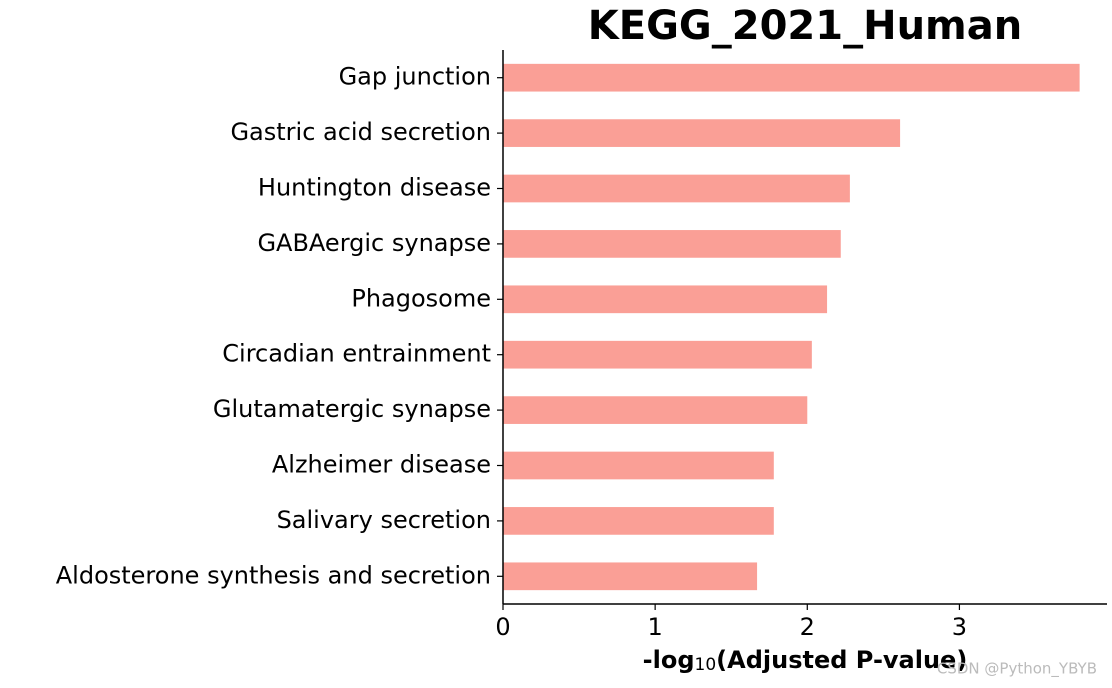  Describe the element at coordinates (421, 298) in the screenshot. I see `y-tick-label: Phagosome` at that location.